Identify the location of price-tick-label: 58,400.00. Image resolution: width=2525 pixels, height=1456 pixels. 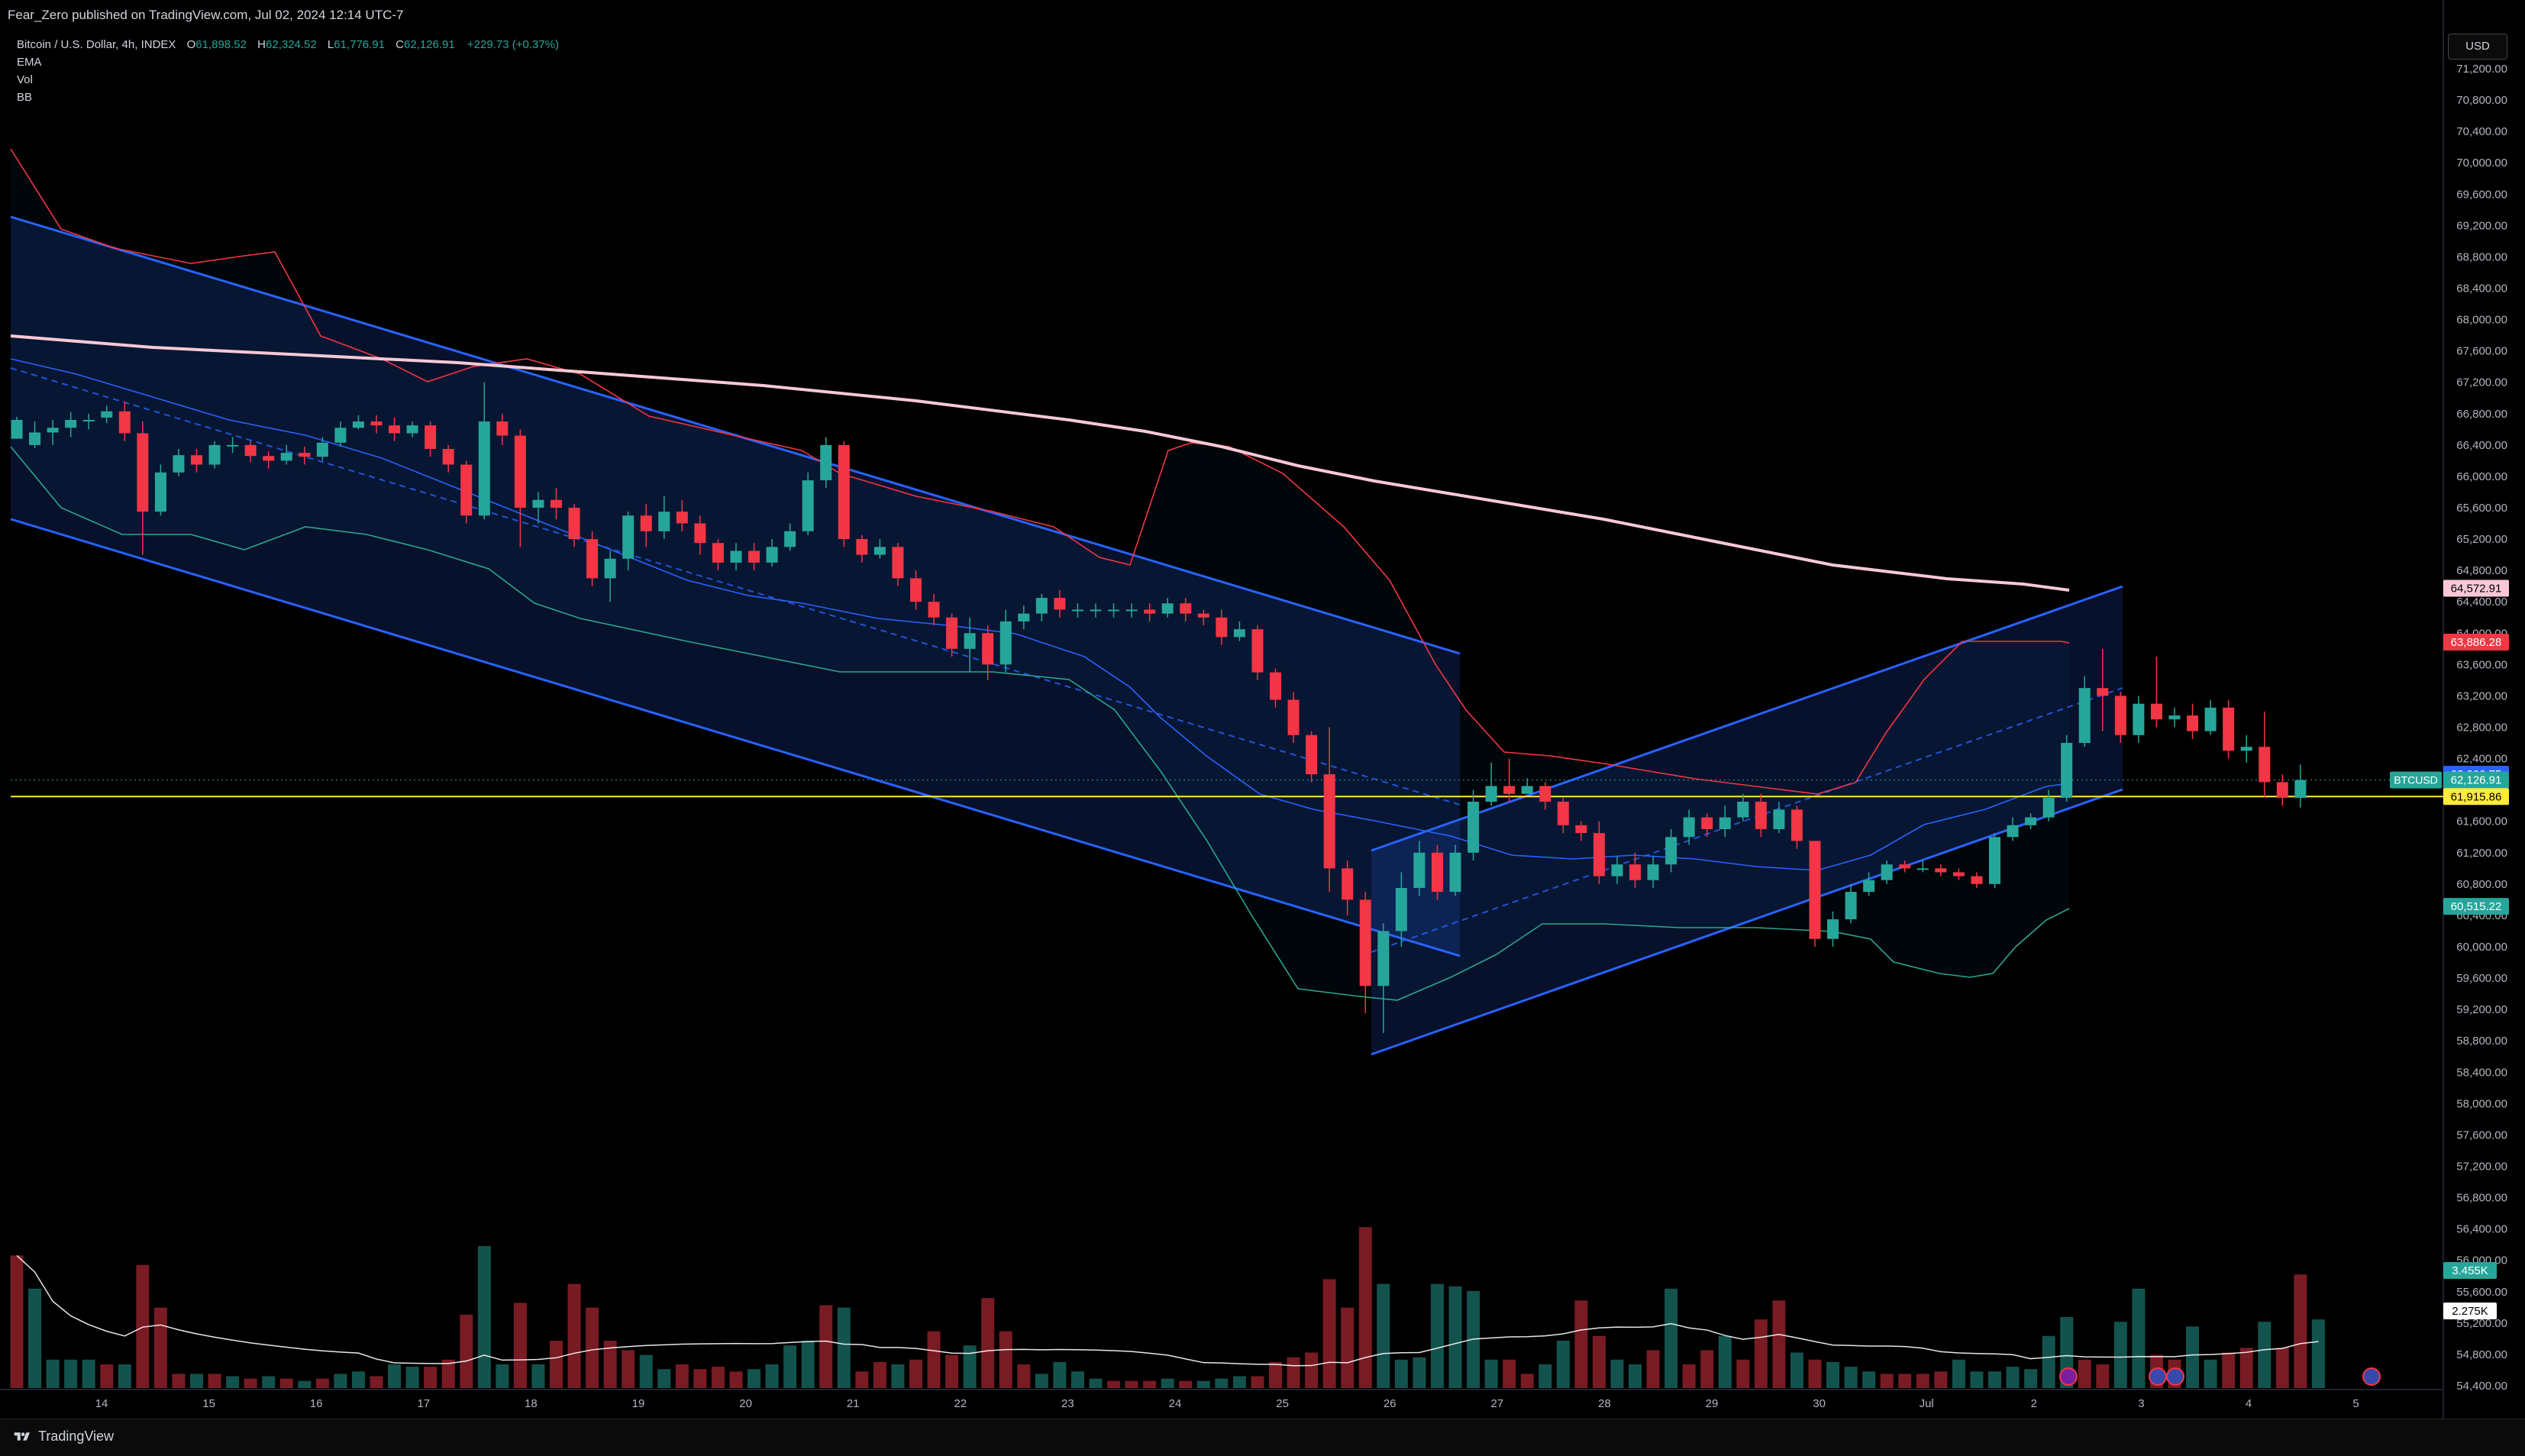
(2481, 1072).